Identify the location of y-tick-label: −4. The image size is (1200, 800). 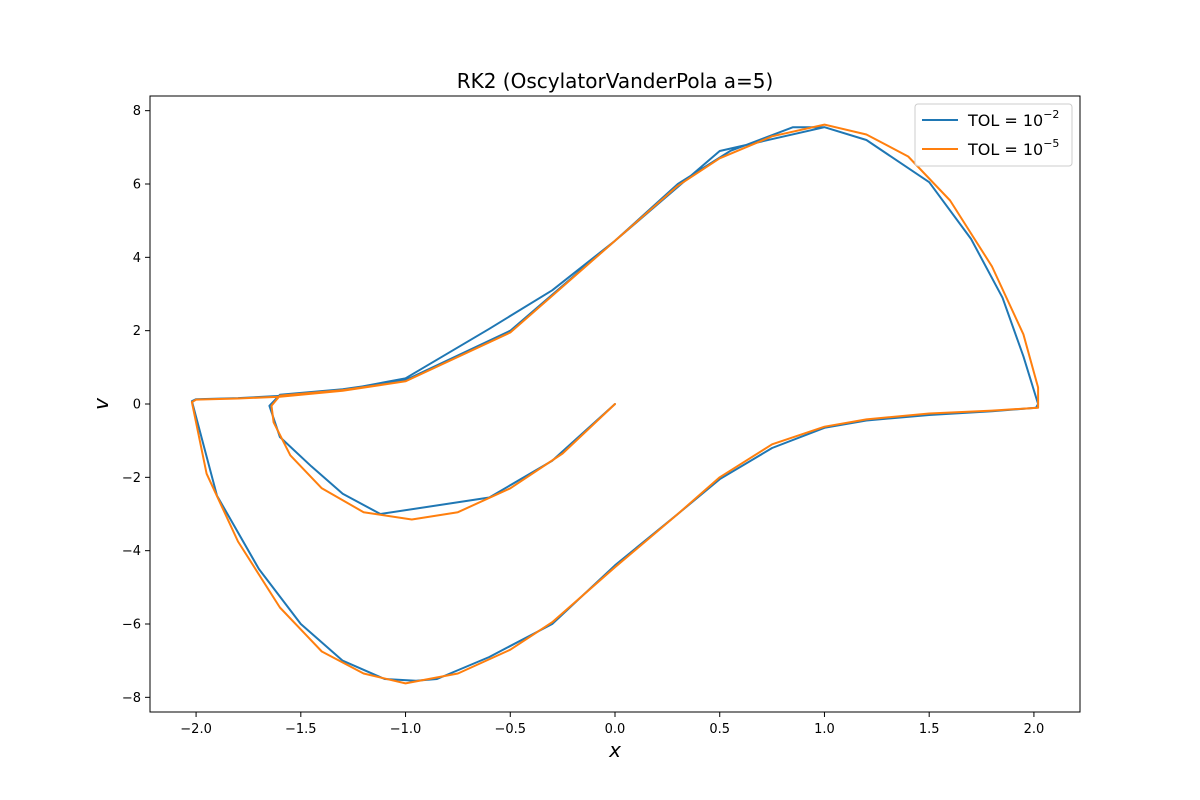
(131, 551).